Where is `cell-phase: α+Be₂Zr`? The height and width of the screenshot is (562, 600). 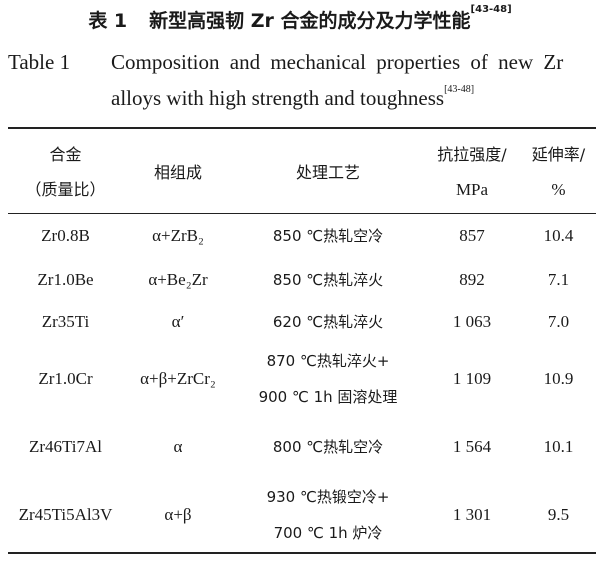
cell-phase: α+Be₂Zr is located at coordinates (178, 279).